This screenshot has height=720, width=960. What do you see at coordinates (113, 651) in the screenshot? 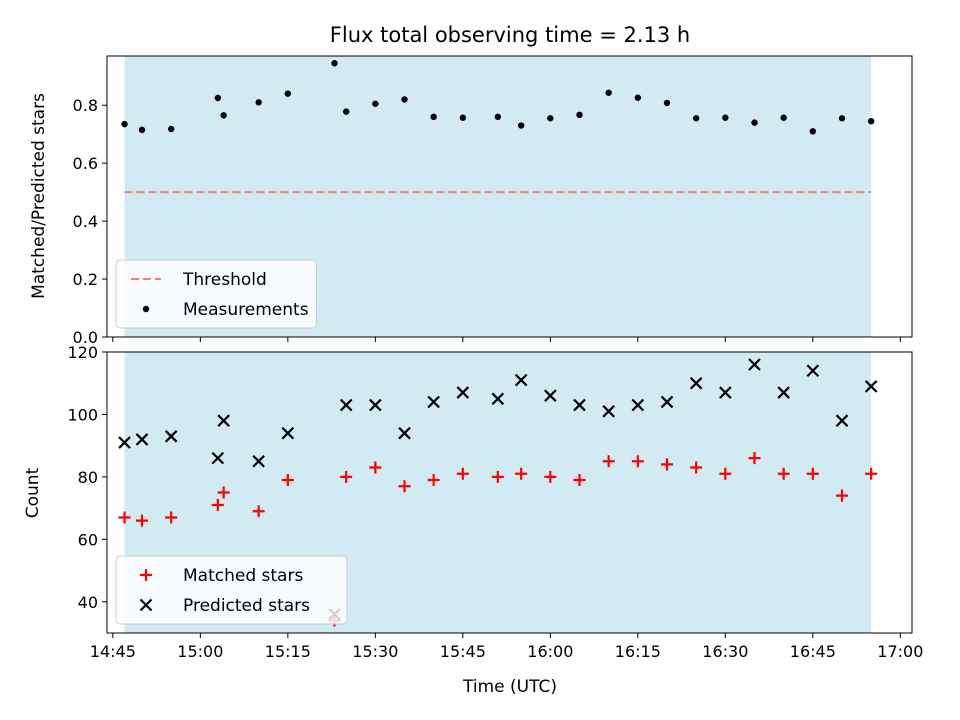
I see `x-tick-label: 14:45` at bounding box center [113, 651].